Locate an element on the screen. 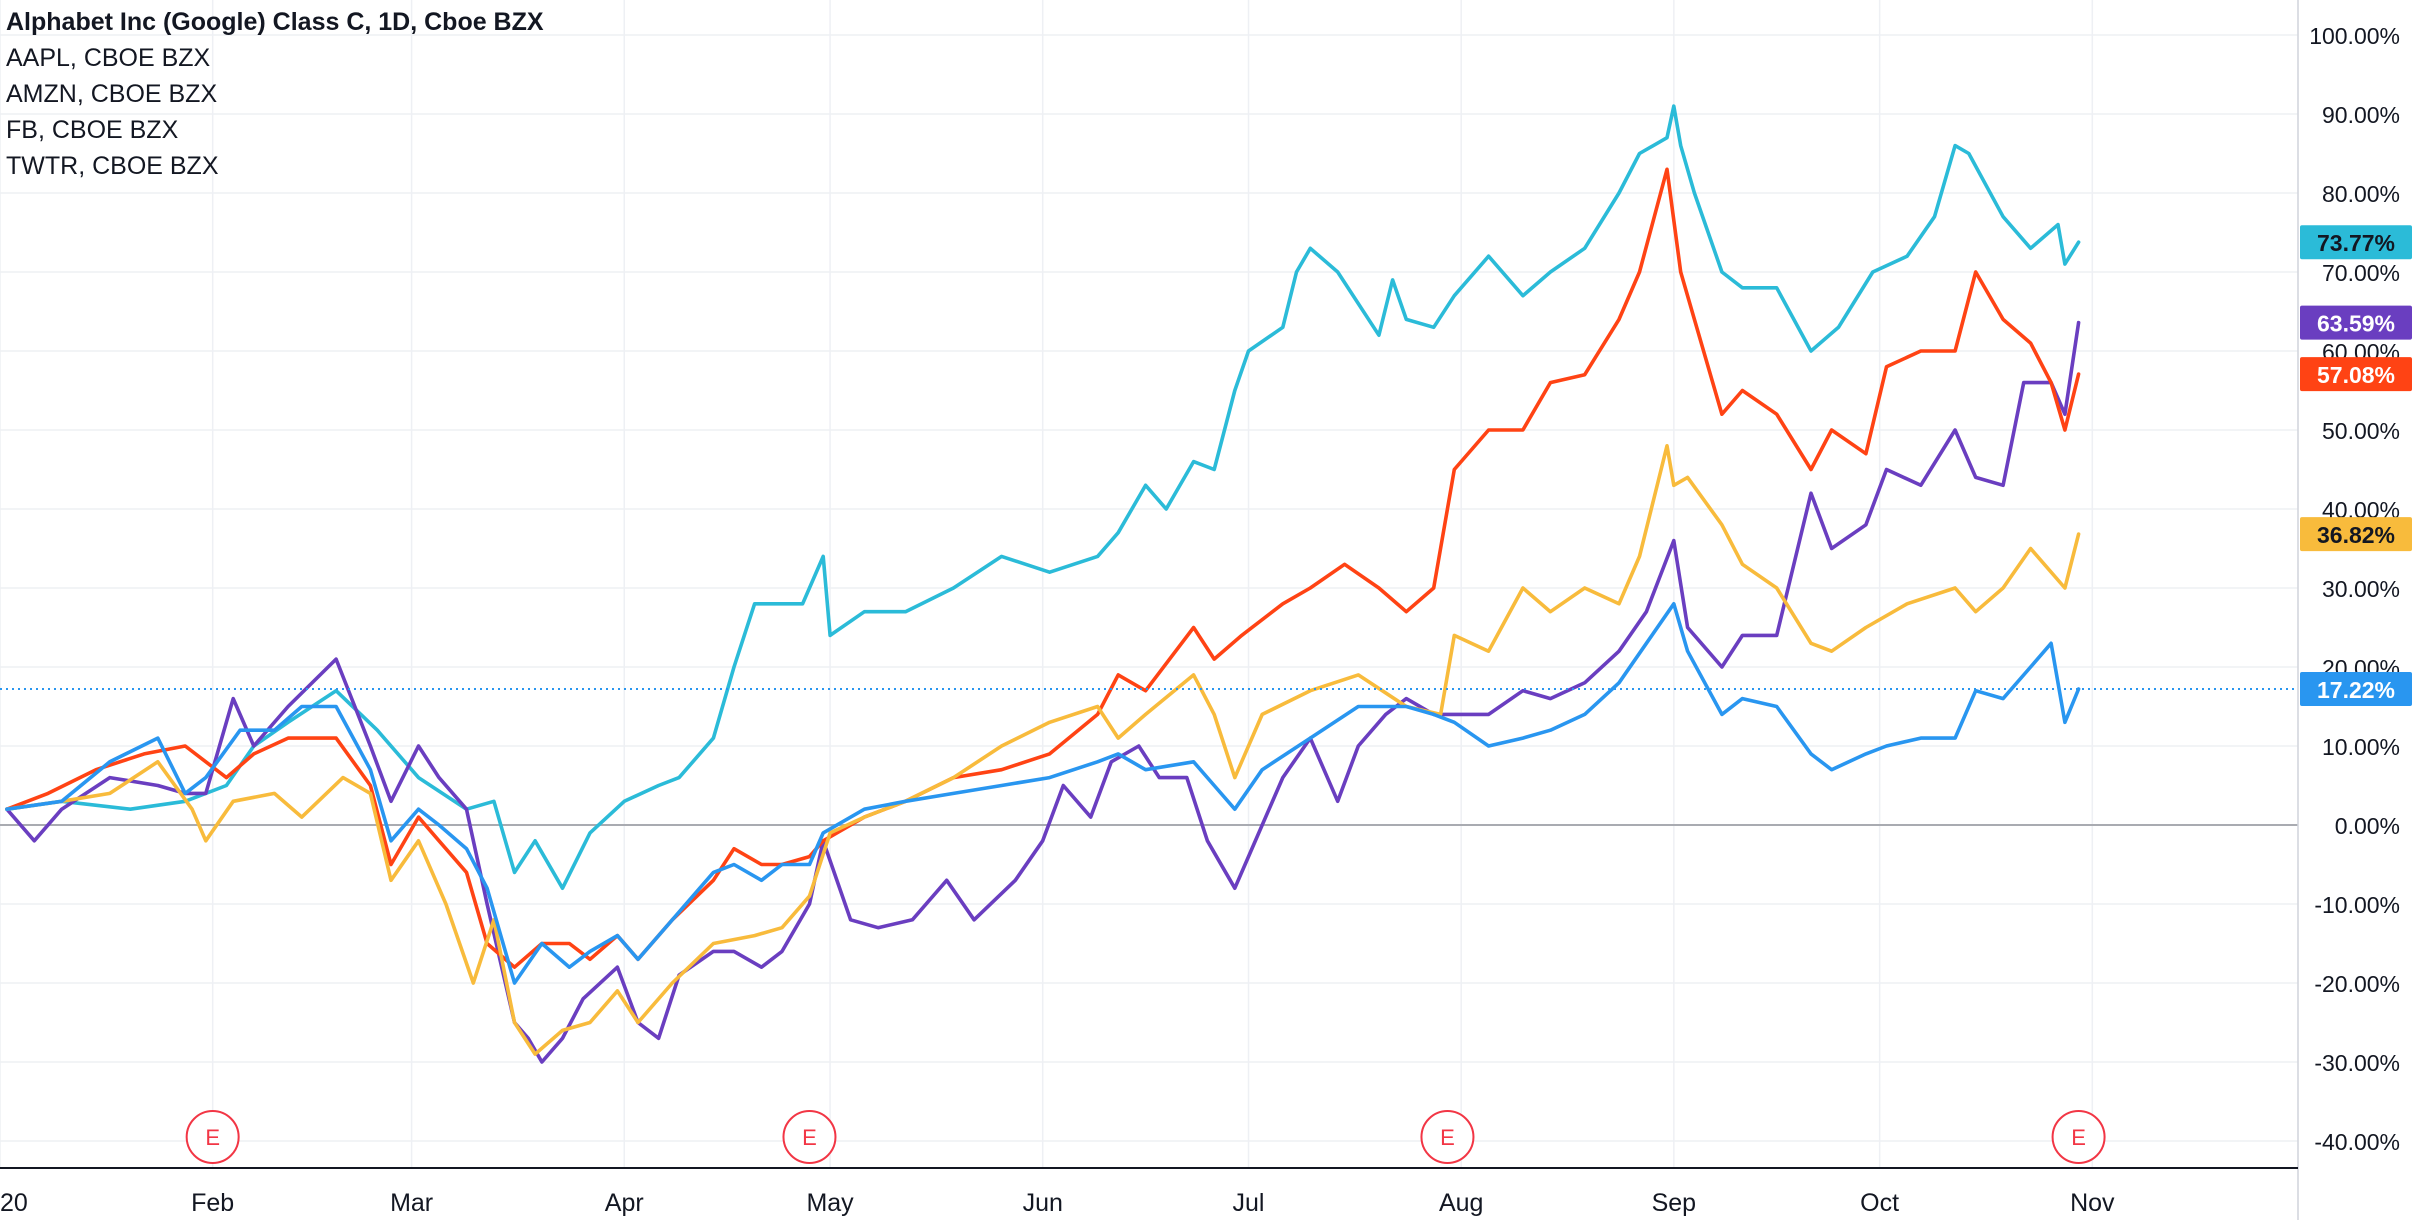  y-tick-label: 30.00% is located at coordinates (2361, 589).